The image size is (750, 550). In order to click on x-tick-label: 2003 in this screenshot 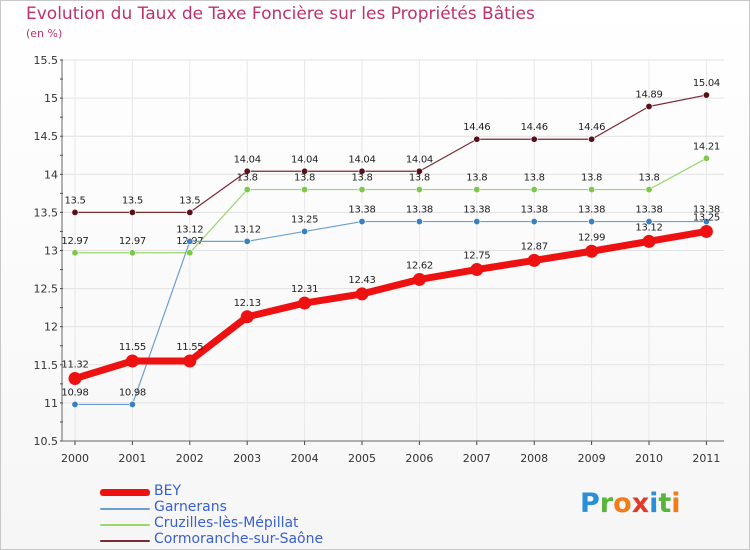, I will do `click(247, 458)`.